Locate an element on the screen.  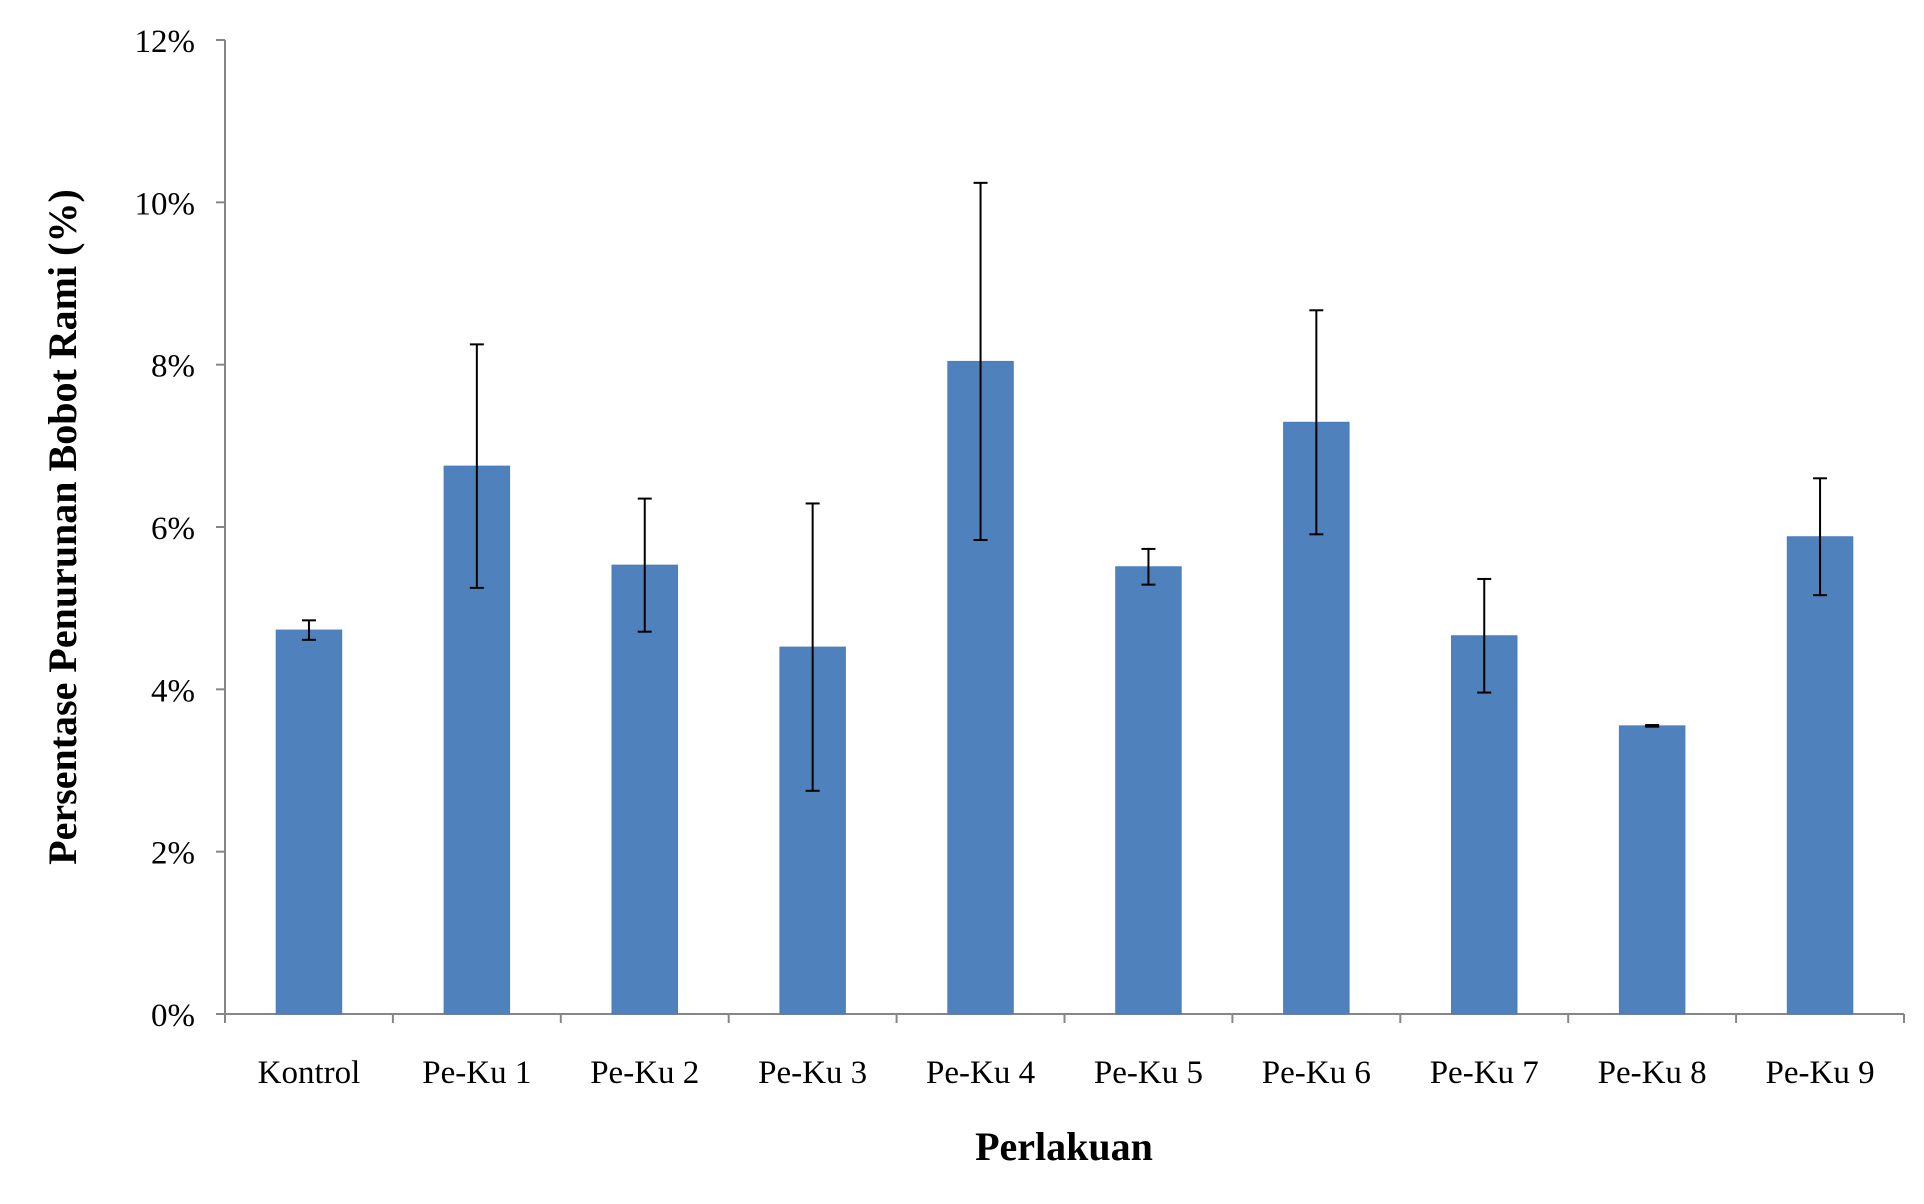
y-tick-label: 8% is located at coordinates (173, 367).